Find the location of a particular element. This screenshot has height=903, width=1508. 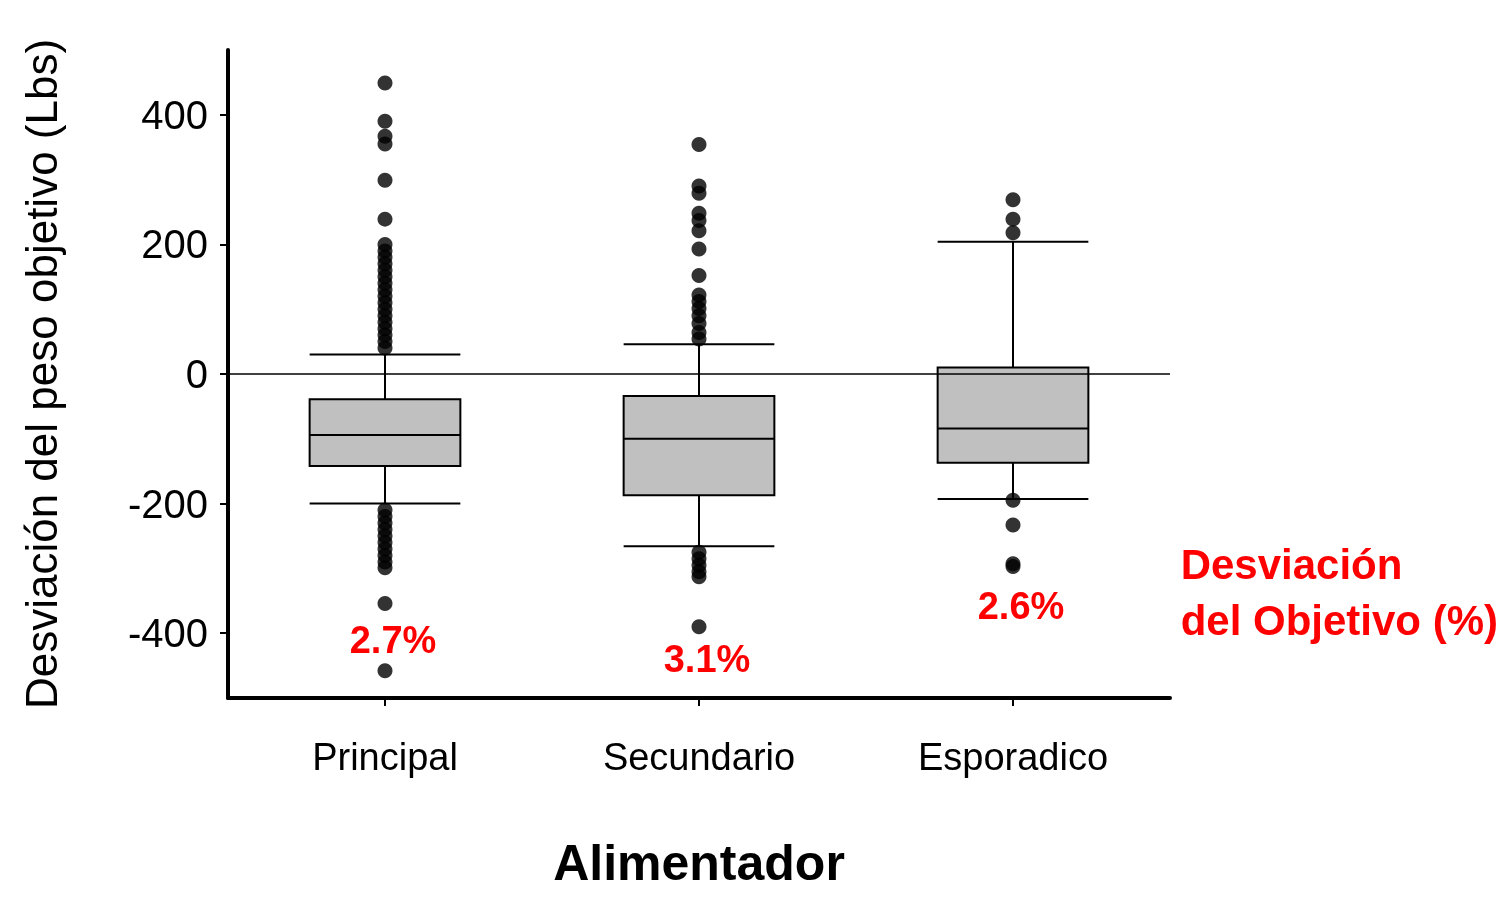

x-tick-label: Esporadico is located at coordinates (1013, 757).